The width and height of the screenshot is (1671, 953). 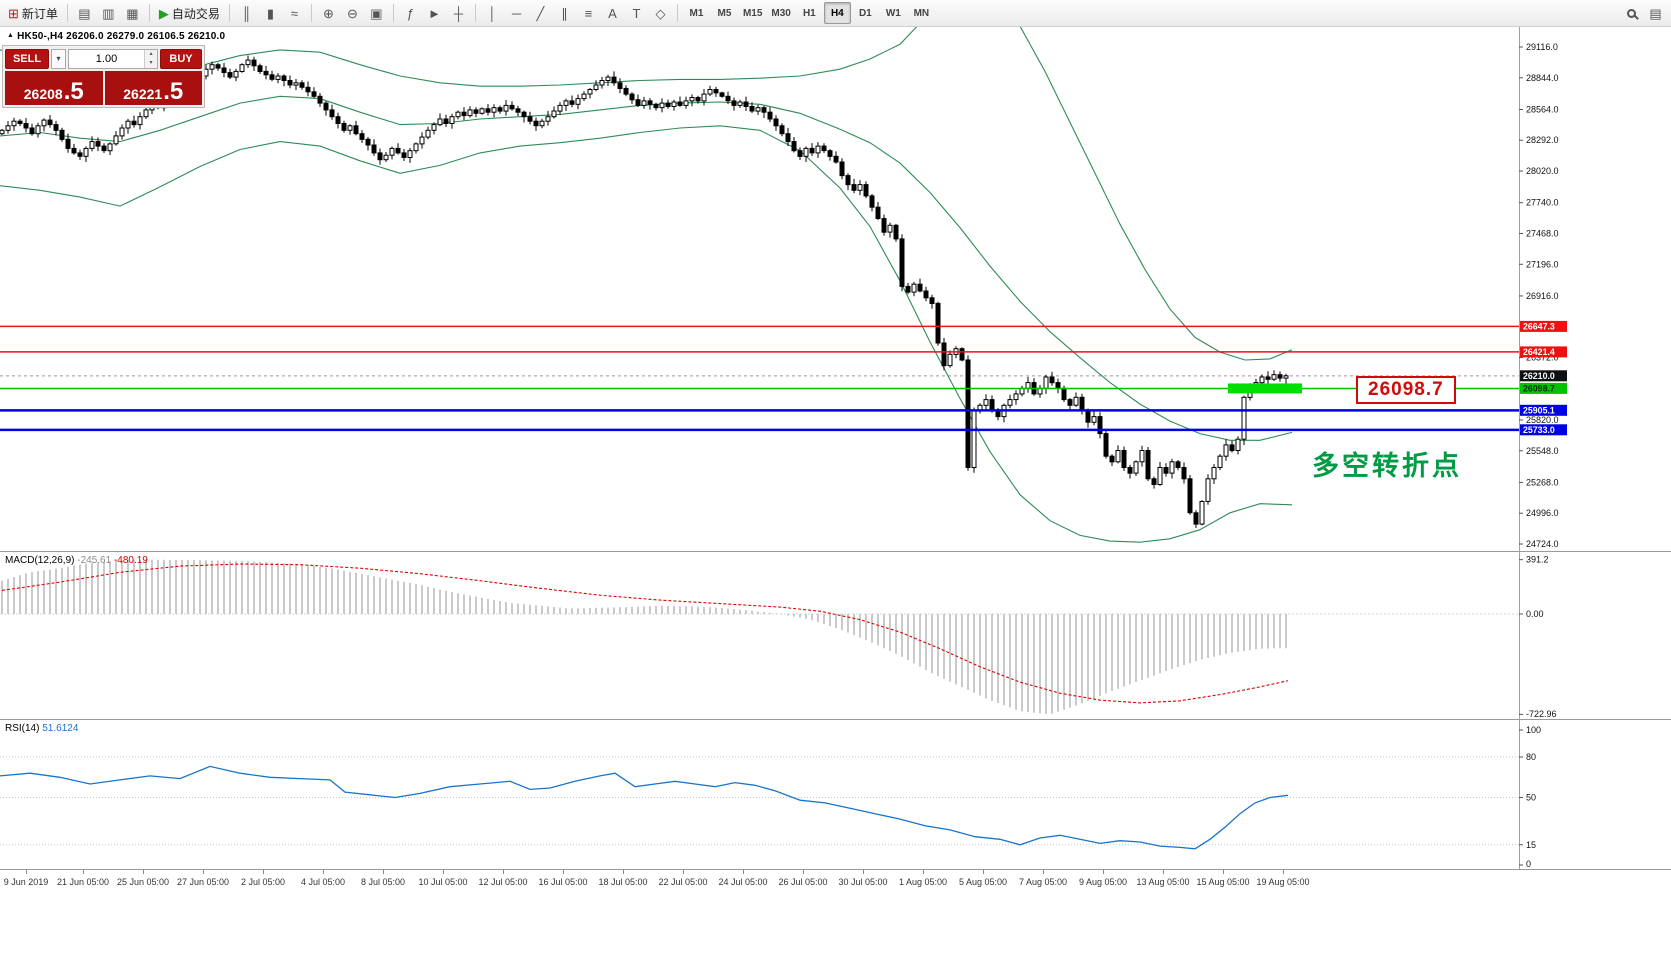 I want to click on zoom-out-button: ⊖, so click(x=352, y=13).